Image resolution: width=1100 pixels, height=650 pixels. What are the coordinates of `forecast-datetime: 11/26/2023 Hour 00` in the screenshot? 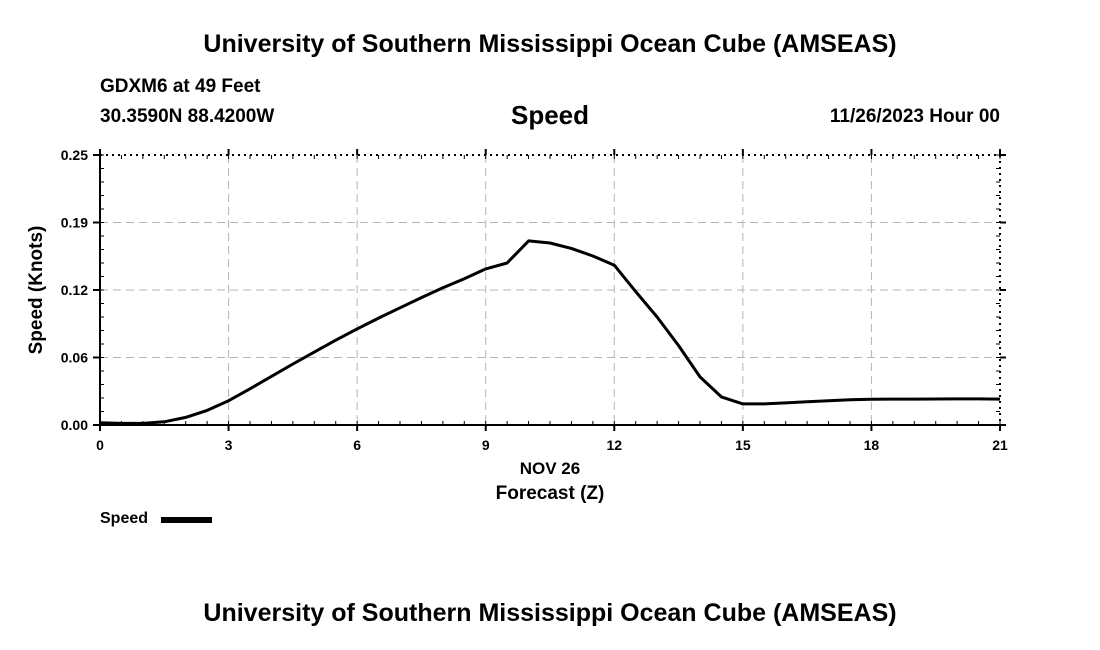 It's located at (914, 116).